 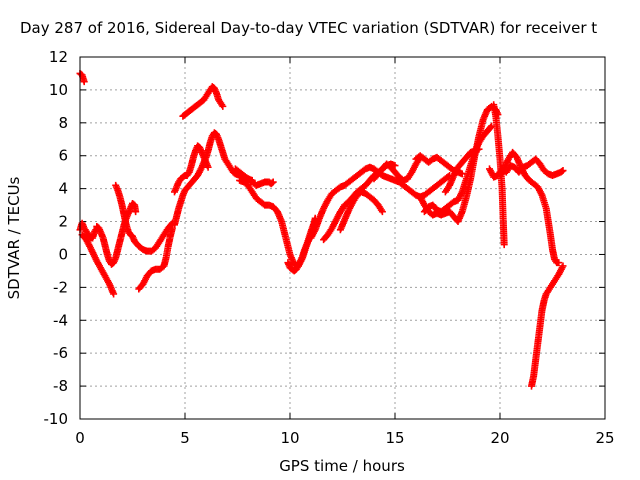 What do you see at coordinates (289, 438) in the screenshot?
I see `x-tick-label: 10` at bounding box center [289, 438].